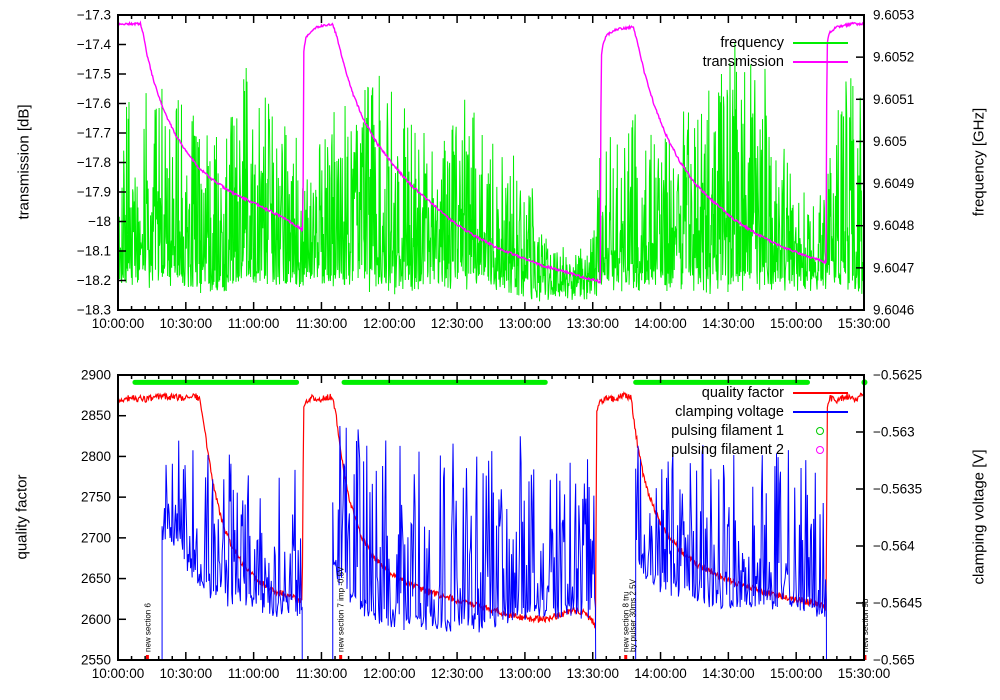 The width and height of the screenshot is (1000, 700). Describe the element at coordinates (22, 517) in the screenshot. I see `bottom-left-axis-title: quality factor` at that location.